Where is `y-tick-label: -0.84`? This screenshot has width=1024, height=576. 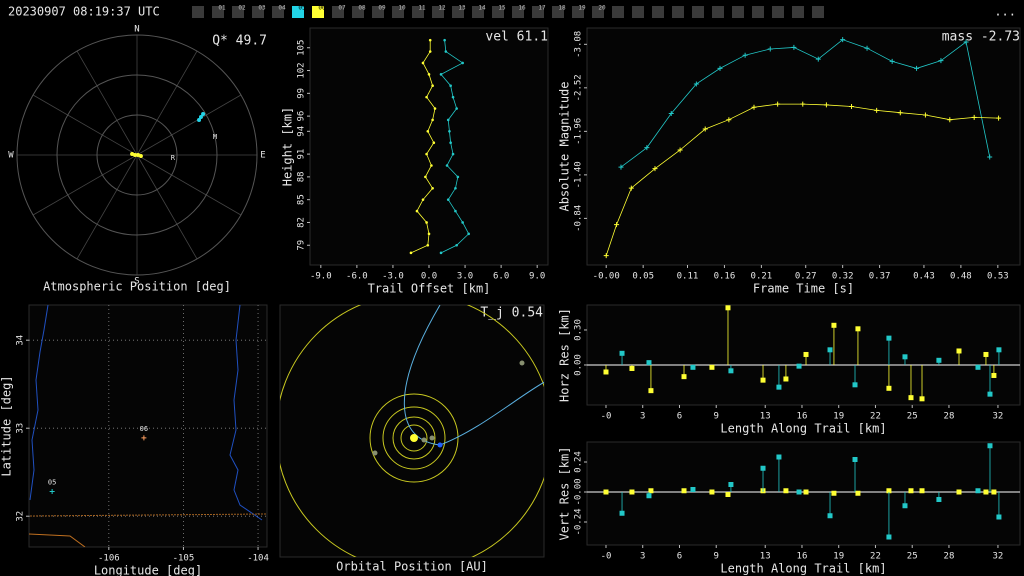 y-tick-label: -0.84 is located at coordinates (579, 218).